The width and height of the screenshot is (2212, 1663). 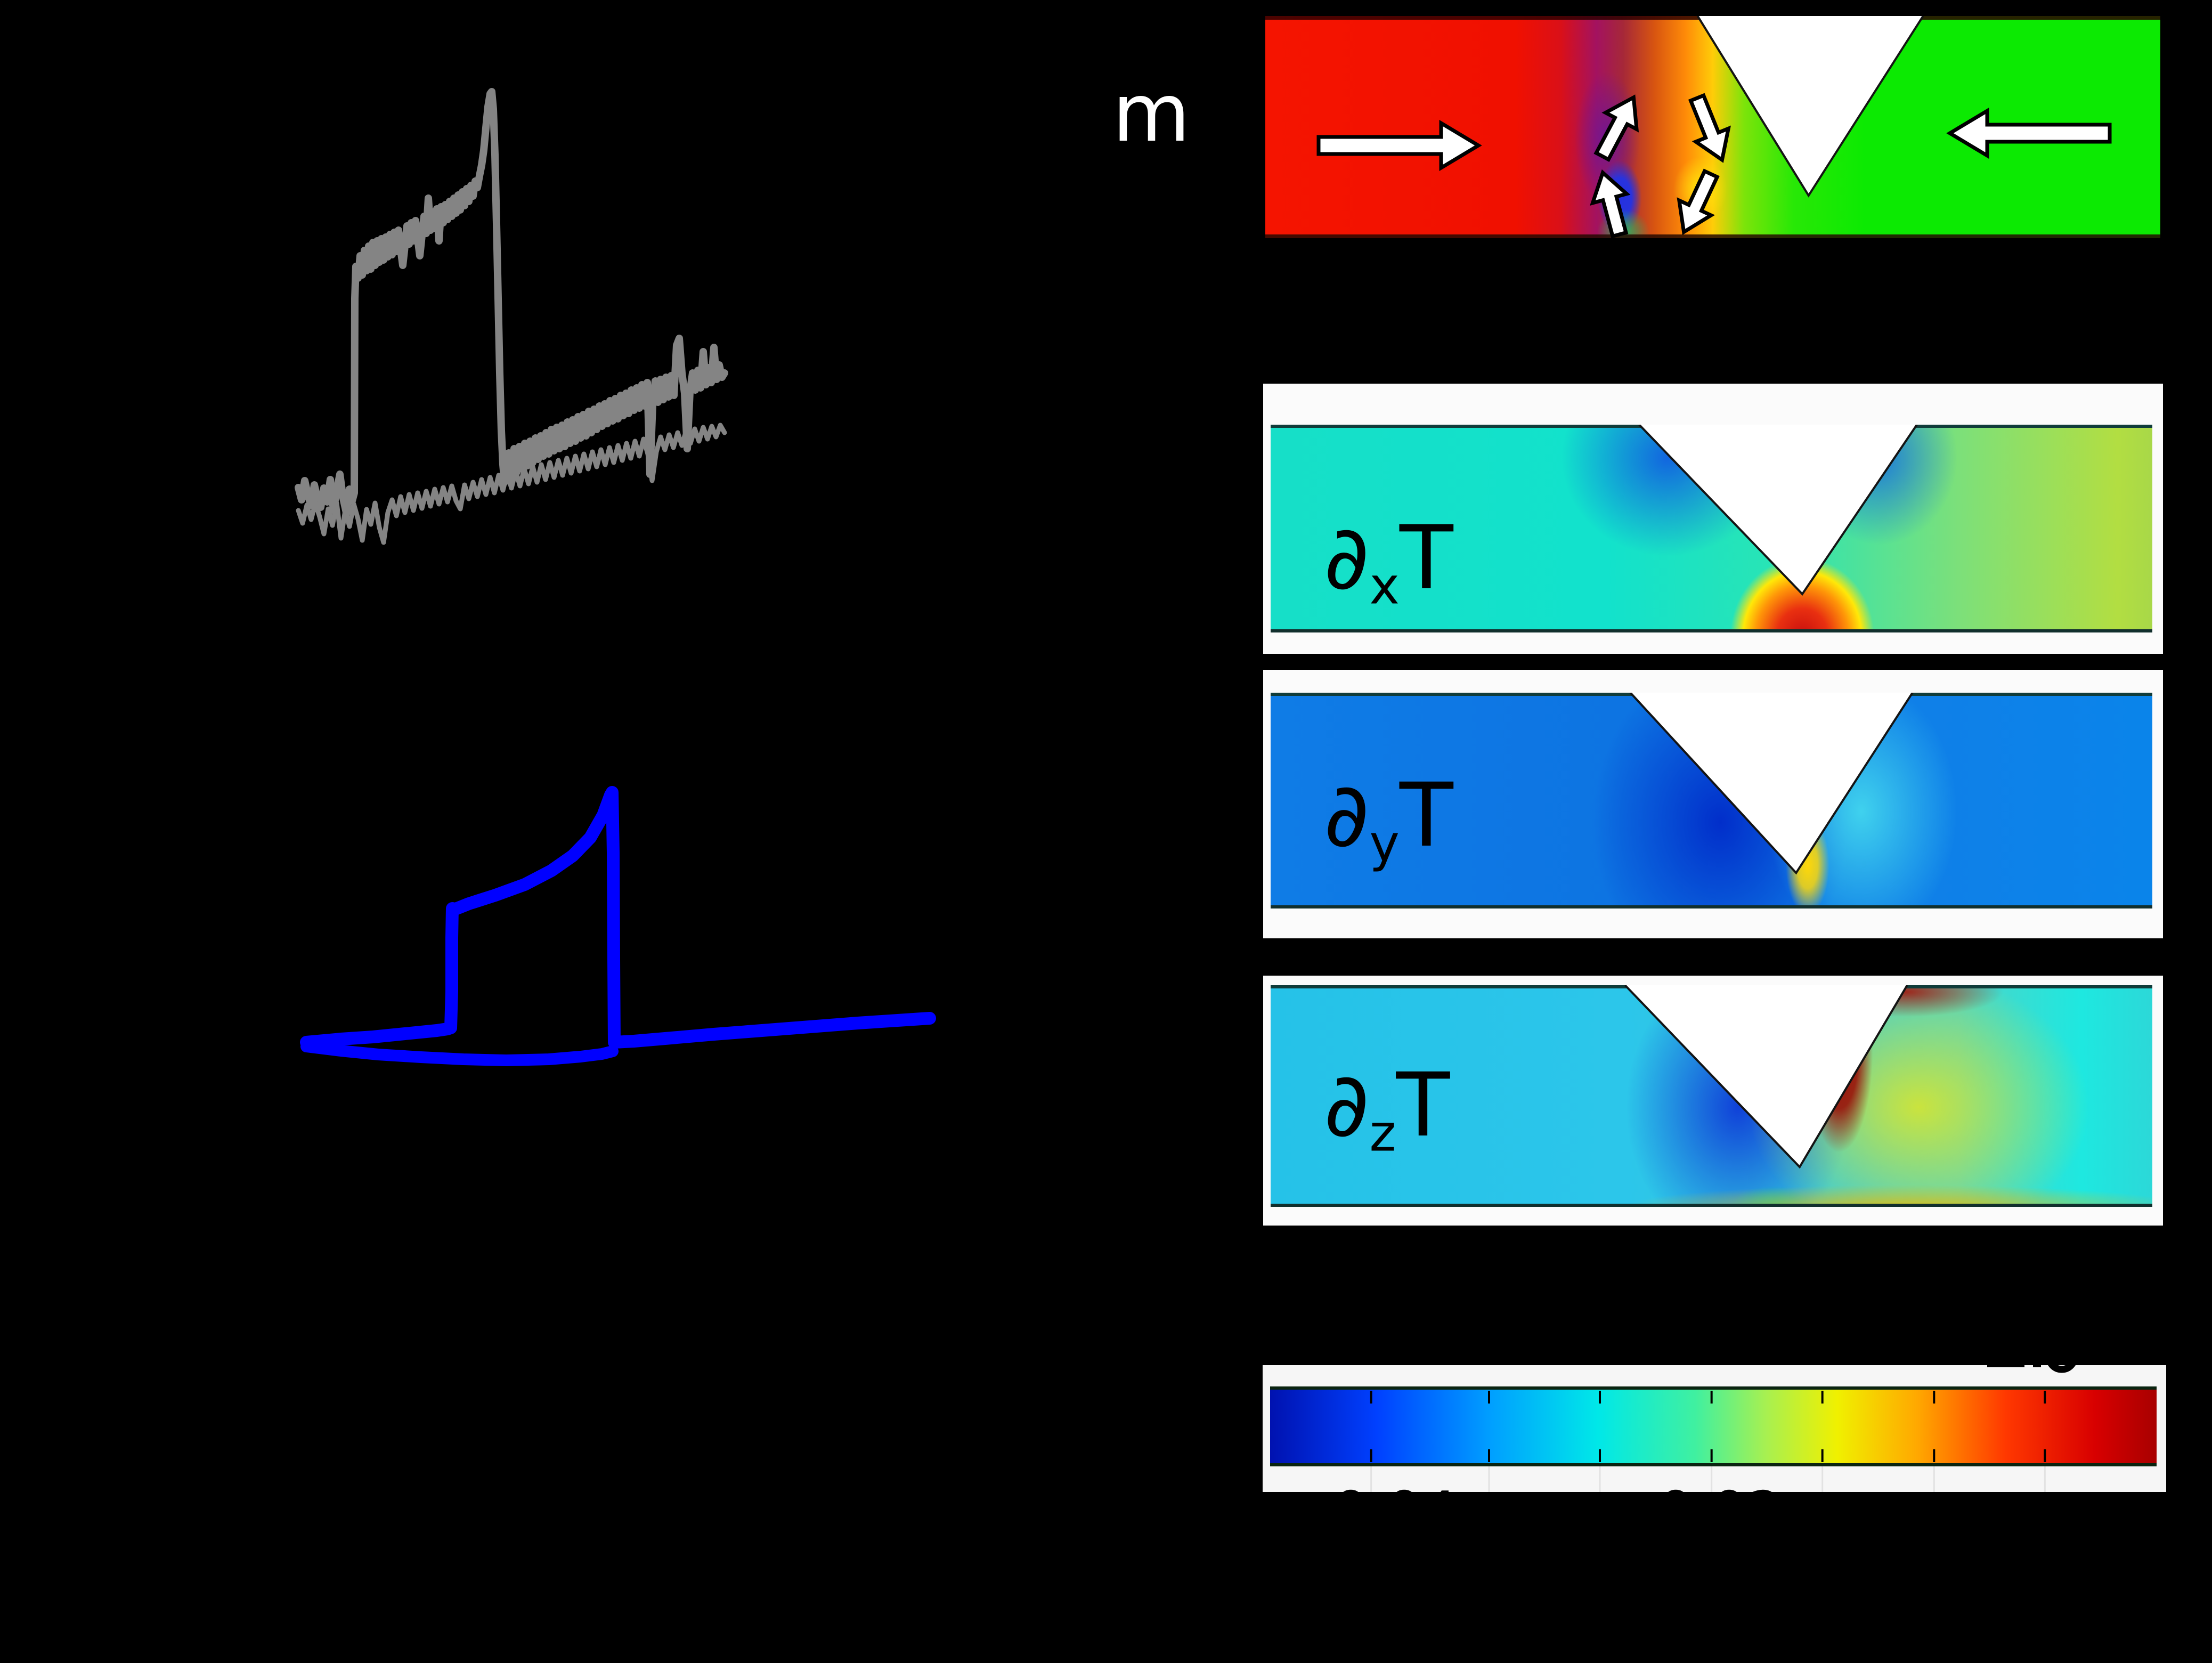 I want to click on dxT-heatmap: ∂xT, so click(x=1711, y=529).